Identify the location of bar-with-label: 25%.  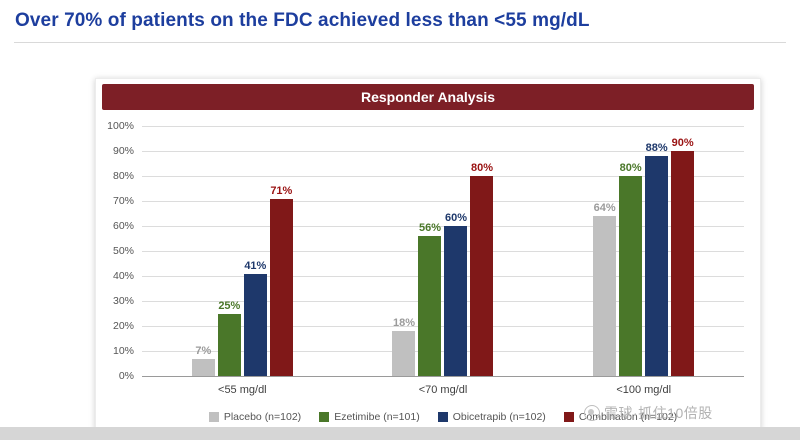
(229, 251).